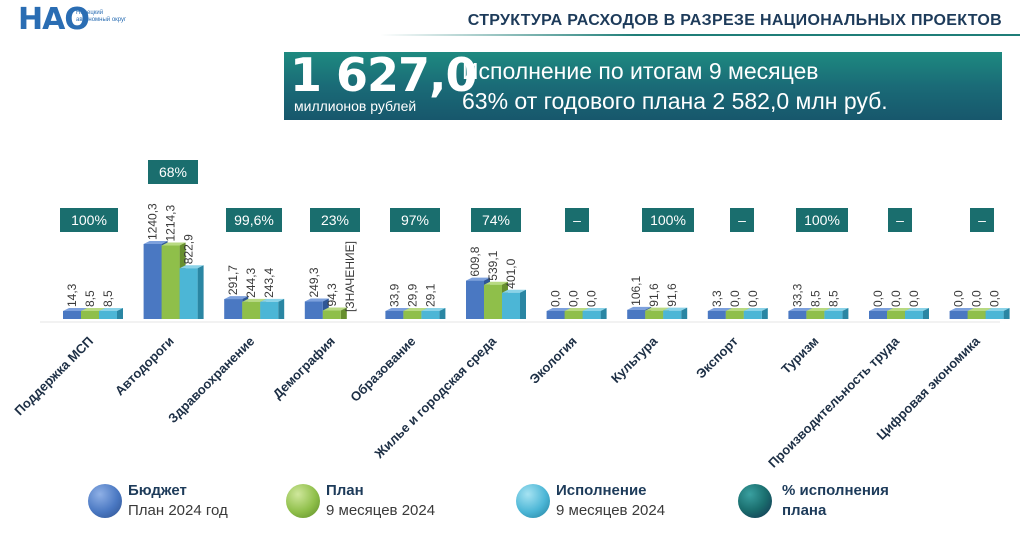 This screenshot has height=542, width=1024. I want to click on category-label: Культура, so click(634, 359).